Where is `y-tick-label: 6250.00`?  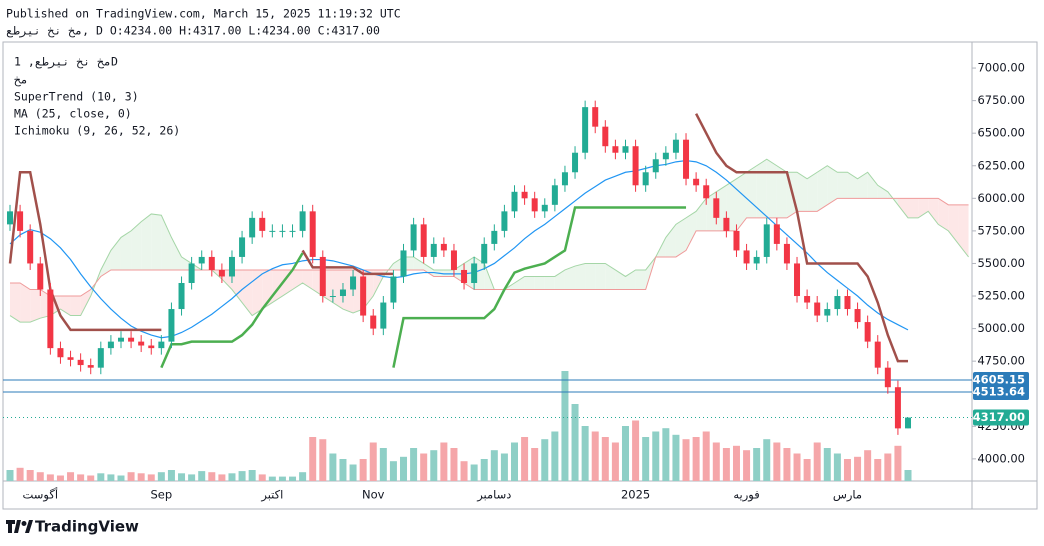
y-tick-label: 6250.00 is located at coordinates (1001, 165).